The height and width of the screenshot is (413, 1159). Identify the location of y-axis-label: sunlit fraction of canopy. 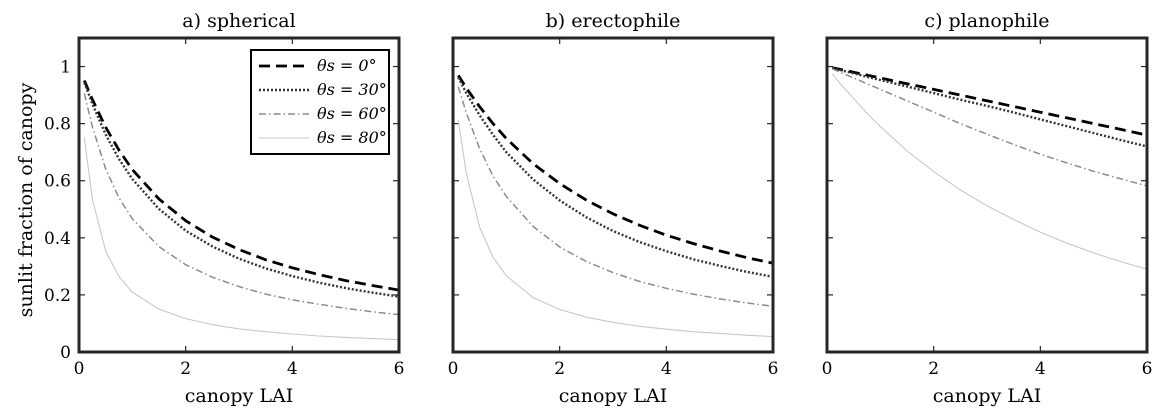
(26, 199).